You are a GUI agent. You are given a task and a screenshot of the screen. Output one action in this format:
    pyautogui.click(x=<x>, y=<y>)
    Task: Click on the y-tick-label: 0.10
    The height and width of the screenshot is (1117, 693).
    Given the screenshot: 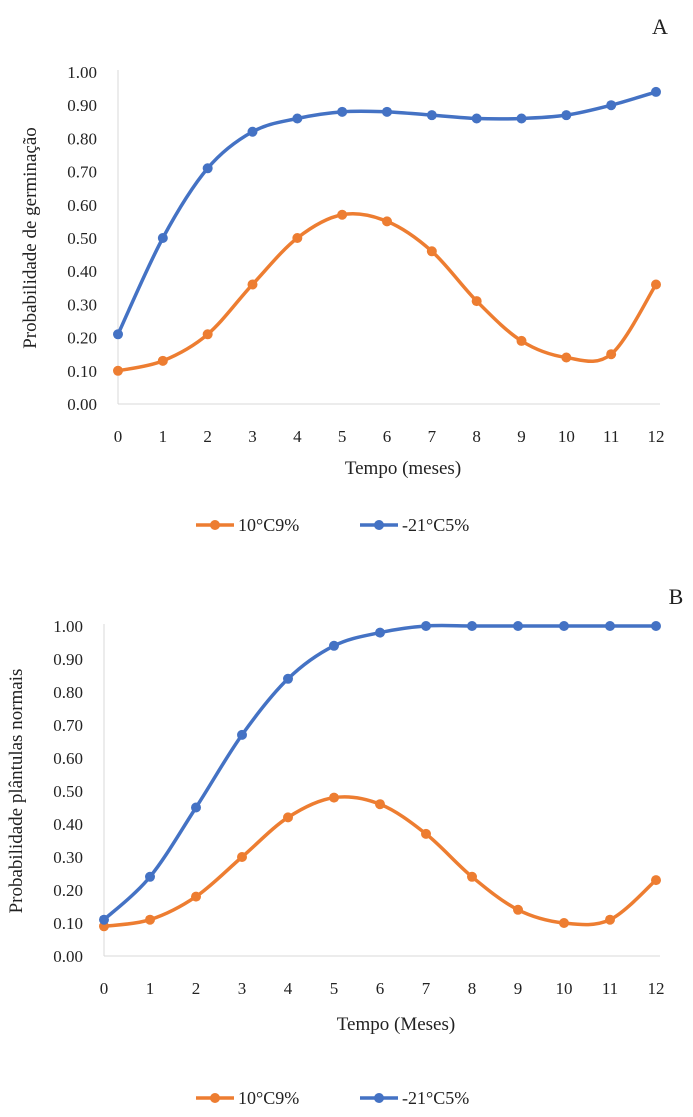 What is the action you would take?
    pyautogui.click(x=82, y=371)
    